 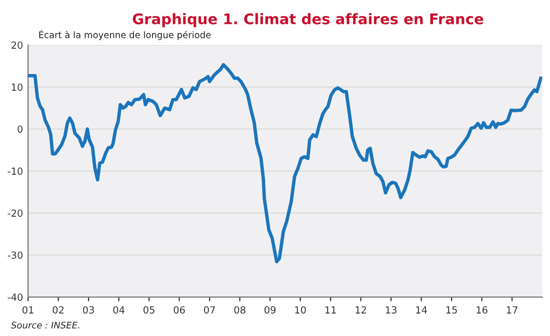 I want to click on x-tick-label: 04, so click(x=118, y=310).